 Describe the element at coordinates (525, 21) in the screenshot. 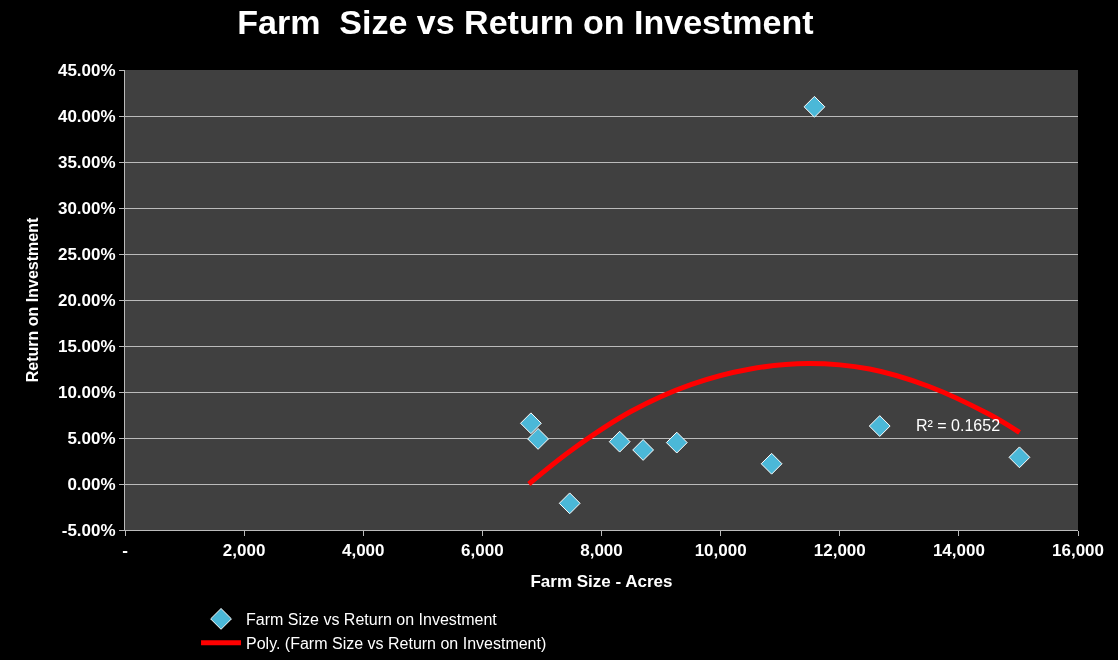

I see `chart-title: Farm Size vs Return on Investment` at that location.